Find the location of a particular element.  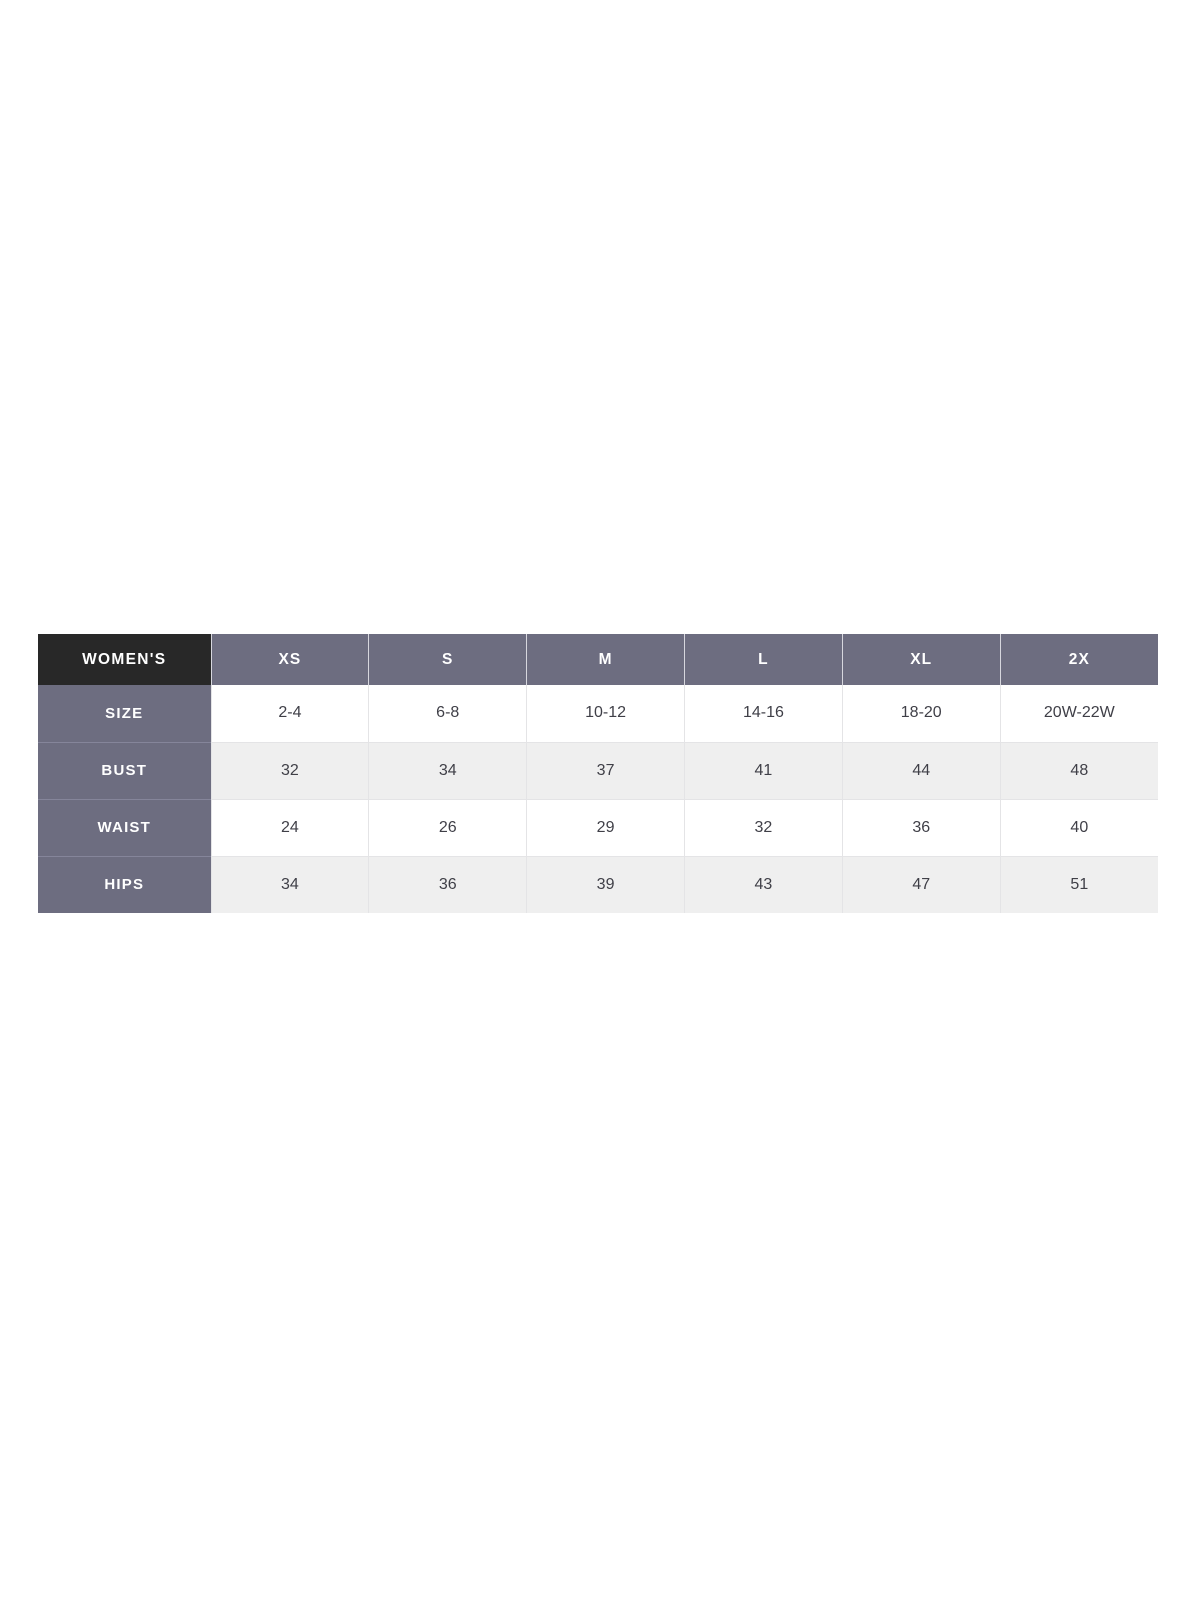

cell-bust-xs: 32 is located at coordinates (289, 770).